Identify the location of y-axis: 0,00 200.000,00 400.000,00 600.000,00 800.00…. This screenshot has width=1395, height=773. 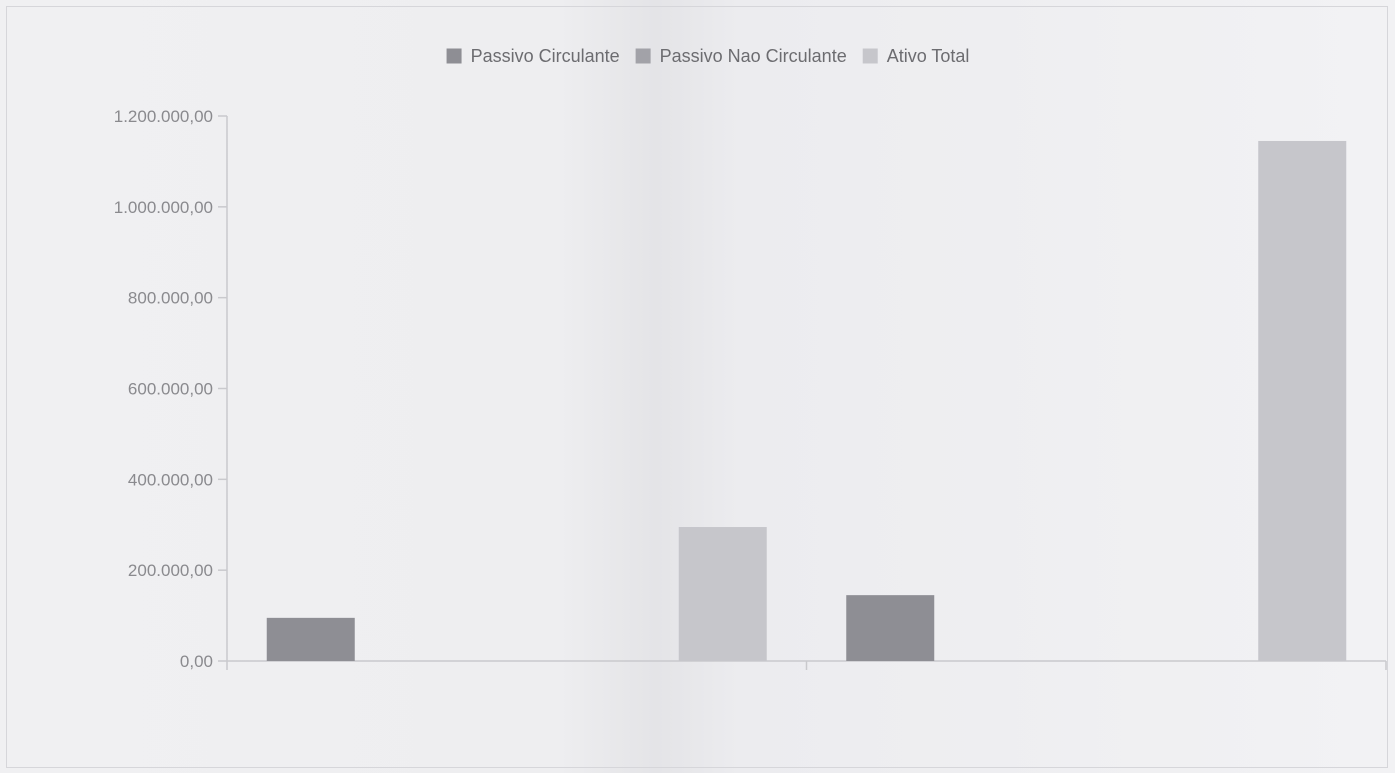
(171, 389).